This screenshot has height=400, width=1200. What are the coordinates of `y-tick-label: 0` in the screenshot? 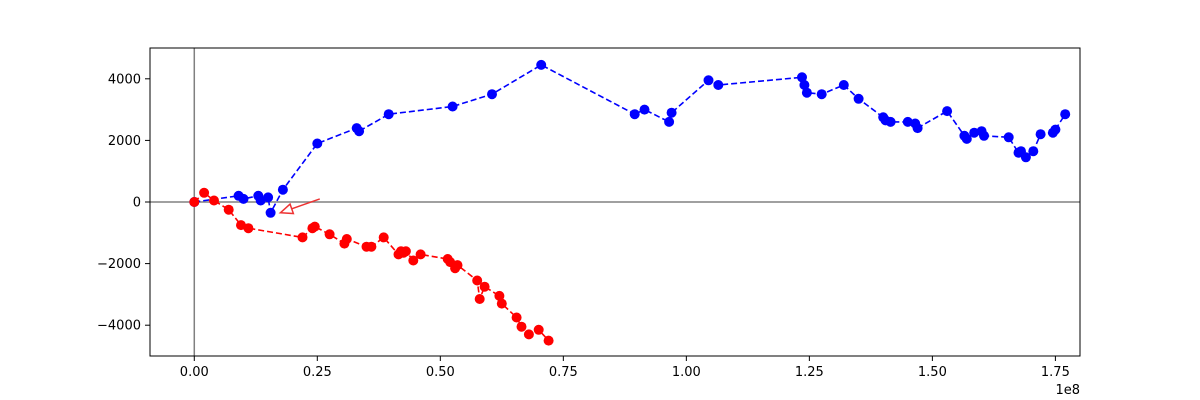 It's located at (137, 203).